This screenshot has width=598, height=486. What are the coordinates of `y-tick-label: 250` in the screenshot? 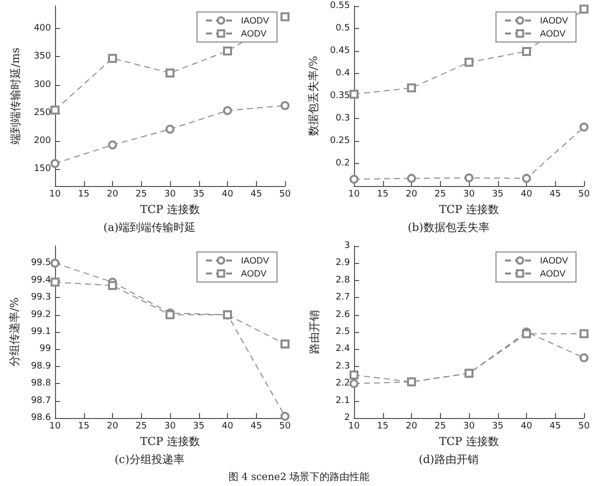 It's located at (43, 113).